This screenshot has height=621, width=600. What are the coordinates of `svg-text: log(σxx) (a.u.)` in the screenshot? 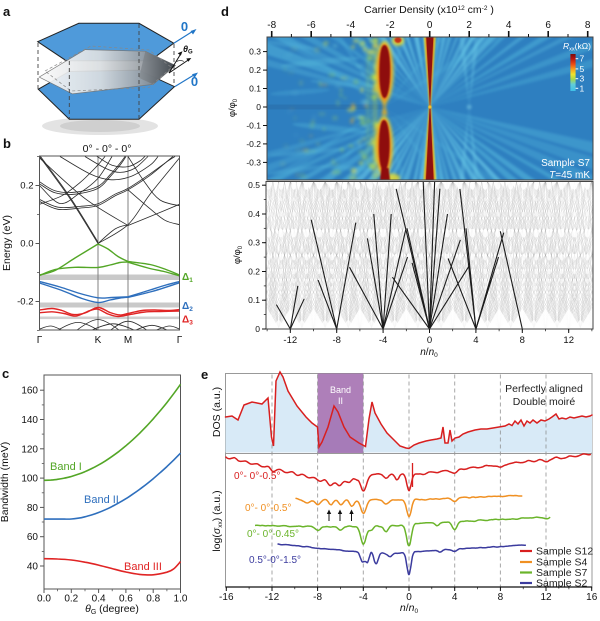 It's located at (217, 520).